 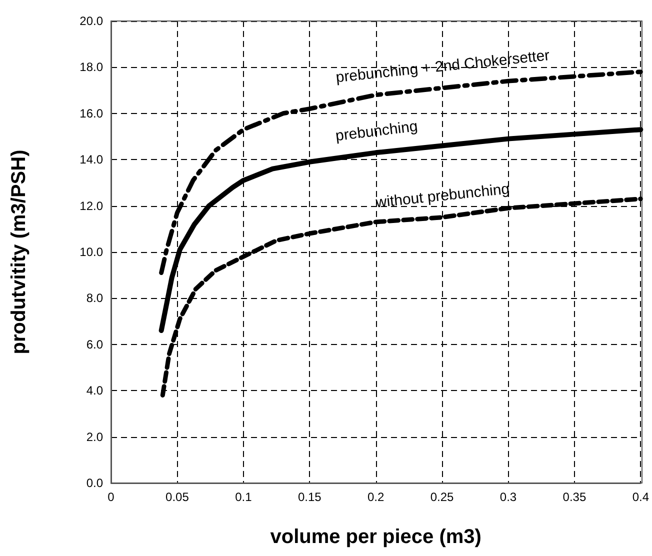 I want to click on x-tick-label: 0.25, so click(x=442, y=497).